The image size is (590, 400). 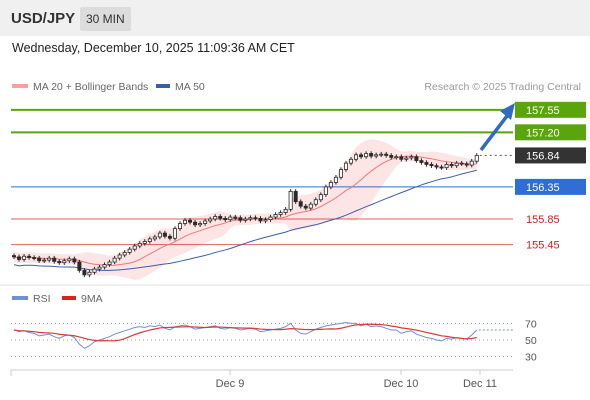 What do you see at coordinates (543, 156) in the screenshot?
I see `current-price-label: 156.84` at bounding box center [543, 156].